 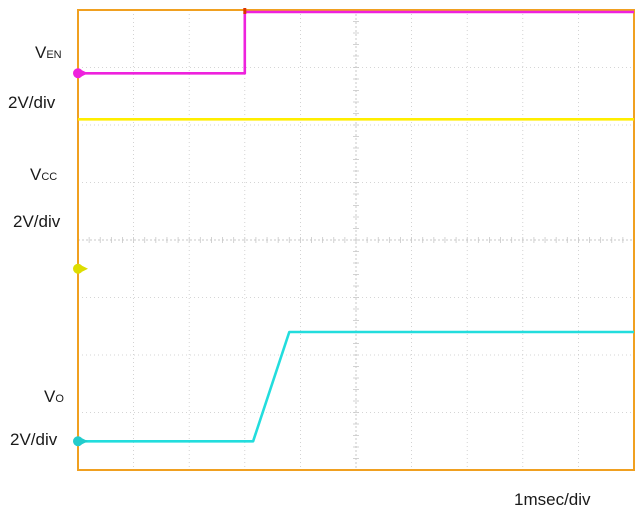 I want to click on ground-marker-cc, so click(x=78, y=268).